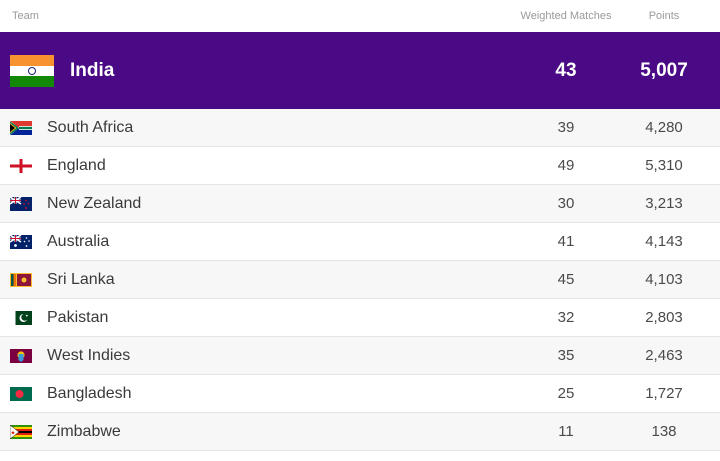 This screenshot has width=720, height=461. What do you see at coordinates (566, 203) in the screenshot?
I see `weighted-matches: 30` at bounding box center [566, 203].